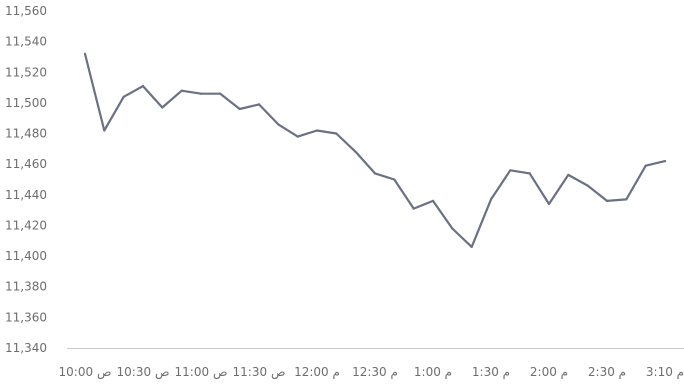 The height and width of the screenshot is (390, 684). What do you see at coordinates (259, 372) in the screenshot?
I see `x-tick-label: 11:30 ص` at bounding box center [259, 372].